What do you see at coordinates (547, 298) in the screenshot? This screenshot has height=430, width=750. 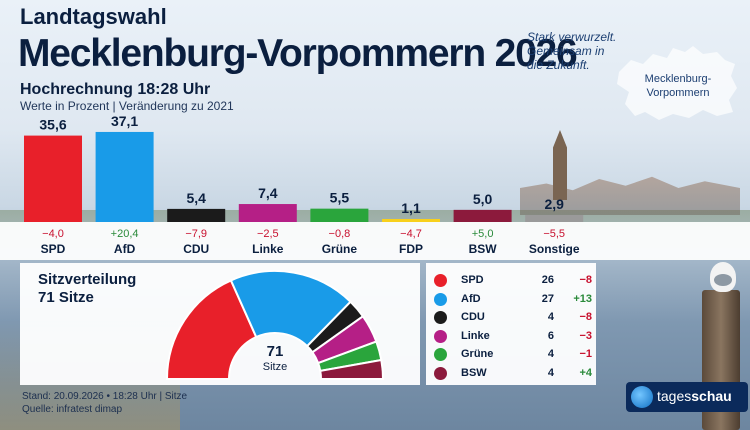 I see `legend-seats: 27` at bounding box center [547, 298].